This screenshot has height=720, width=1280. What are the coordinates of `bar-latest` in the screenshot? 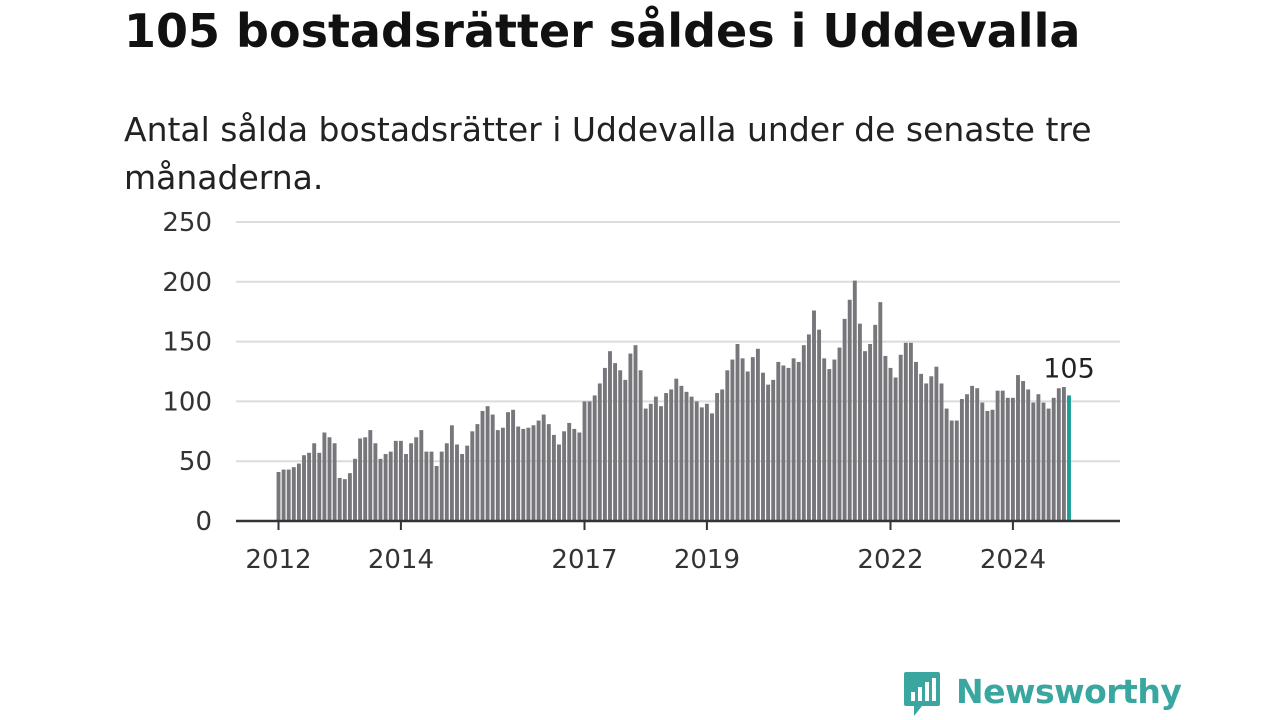 It's located at (1069, 458).